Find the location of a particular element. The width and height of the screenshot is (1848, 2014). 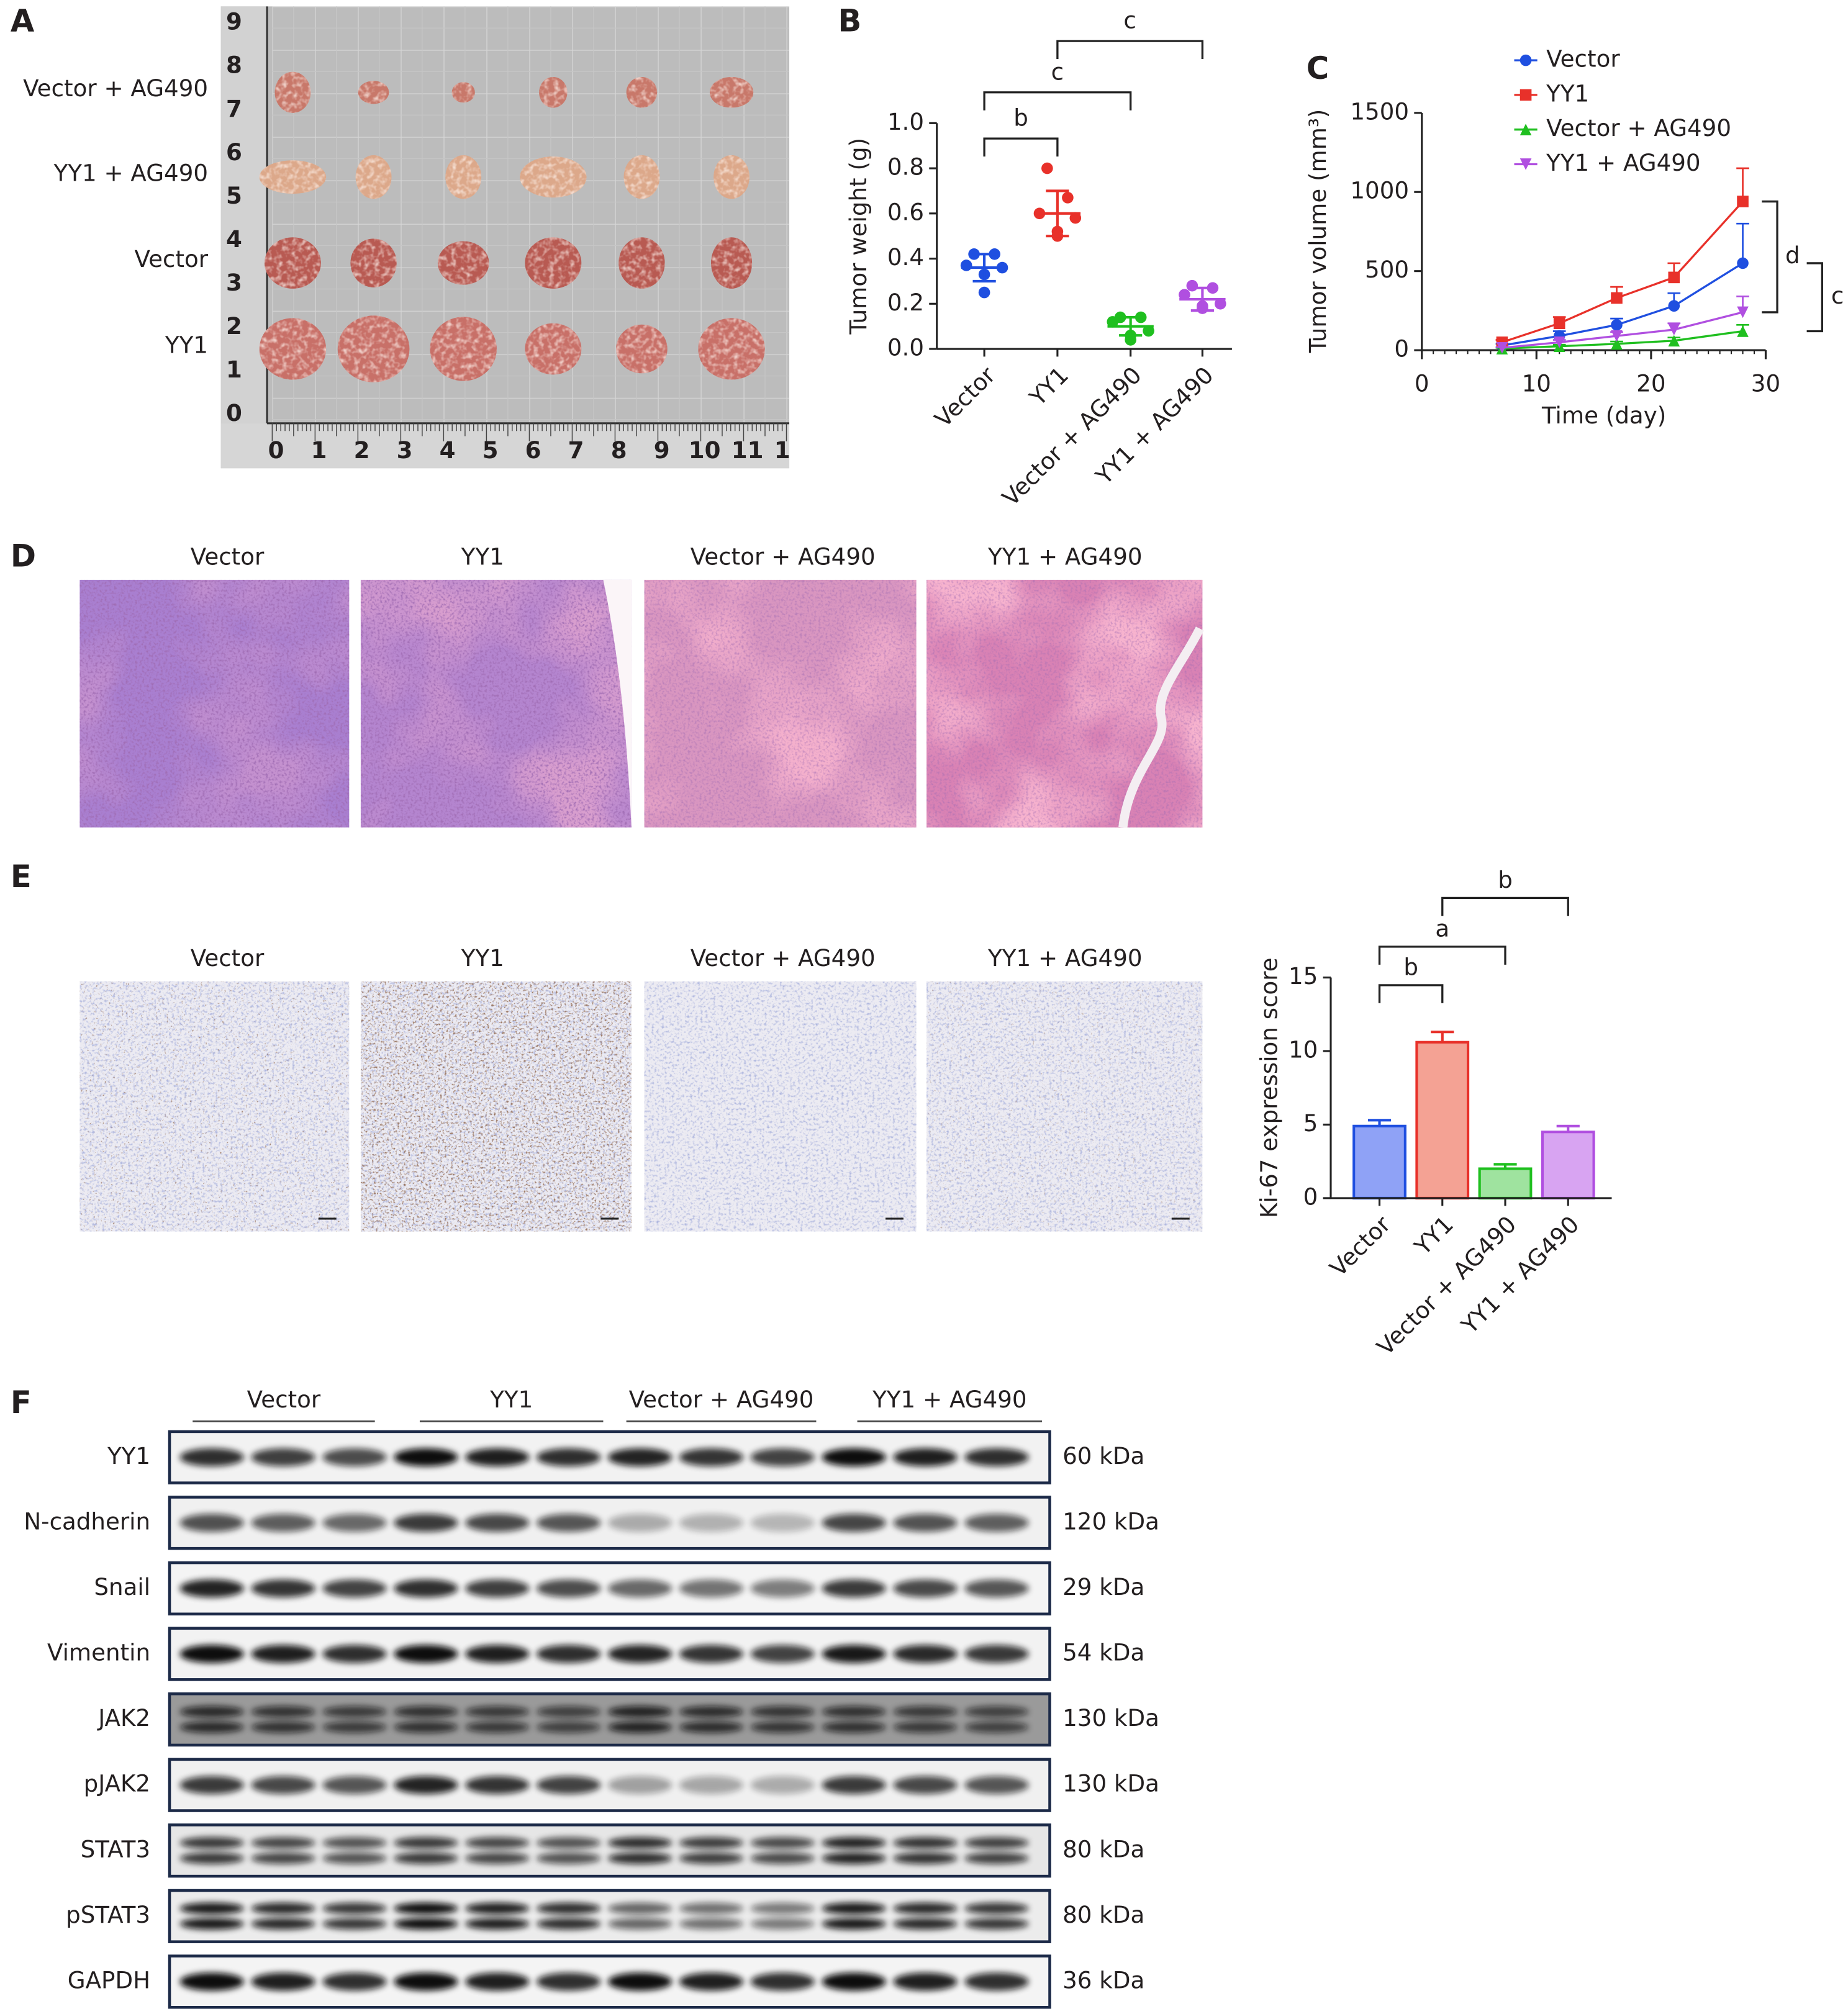

y-tick-label: 5 is located at coordinates (1310, 1123).